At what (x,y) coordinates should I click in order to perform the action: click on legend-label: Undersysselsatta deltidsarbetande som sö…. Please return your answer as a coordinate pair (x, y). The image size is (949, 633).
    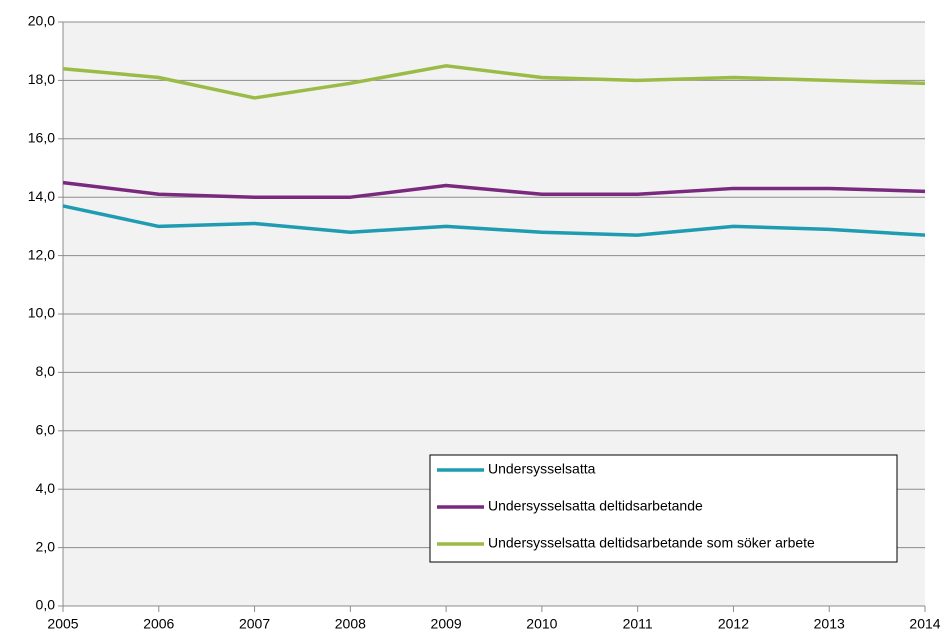
    Looking at the image, I should click on (651, 543).